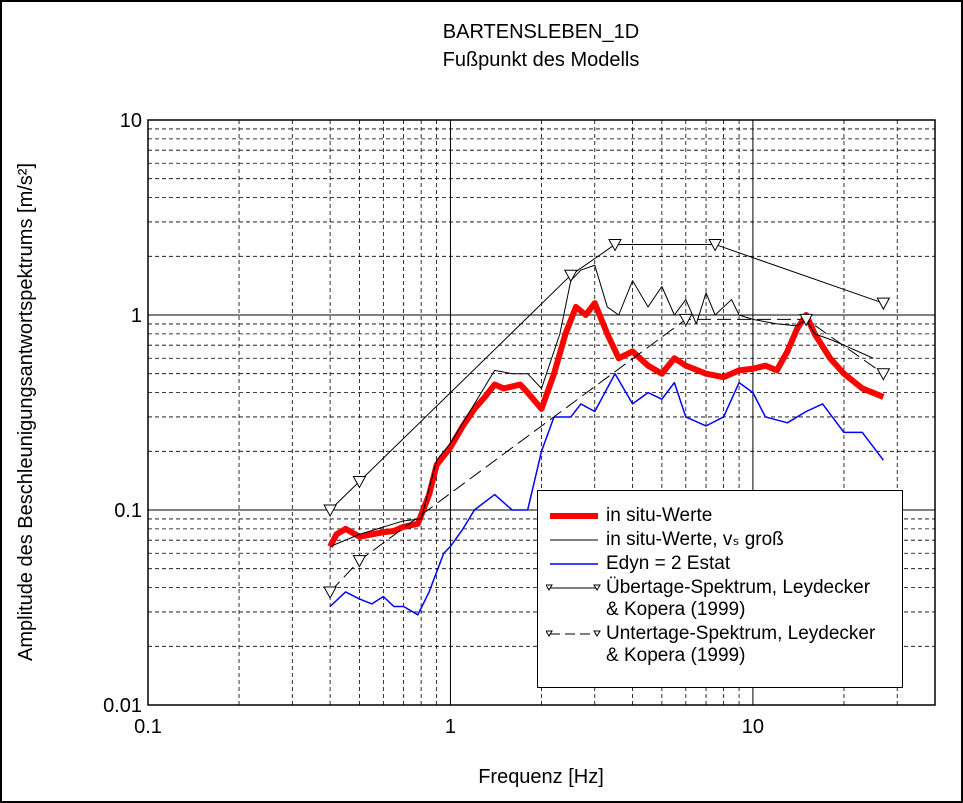 This screenshot has width=963, height=803. I want to click on chart-title: BARTENSLEBEN_1D, so click(541, 32).